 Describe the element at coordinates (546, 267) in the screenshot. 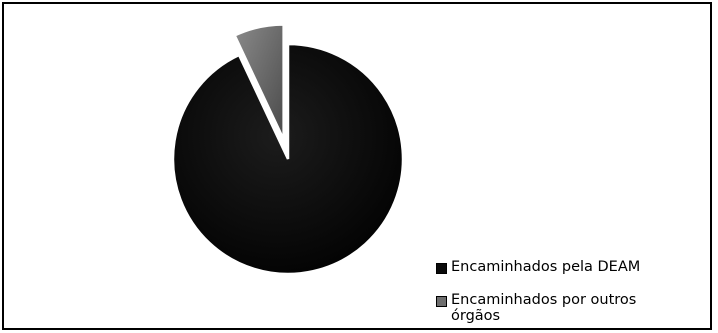

I see `legend-label-deam: Encaminhados pela DEAM` at that location.